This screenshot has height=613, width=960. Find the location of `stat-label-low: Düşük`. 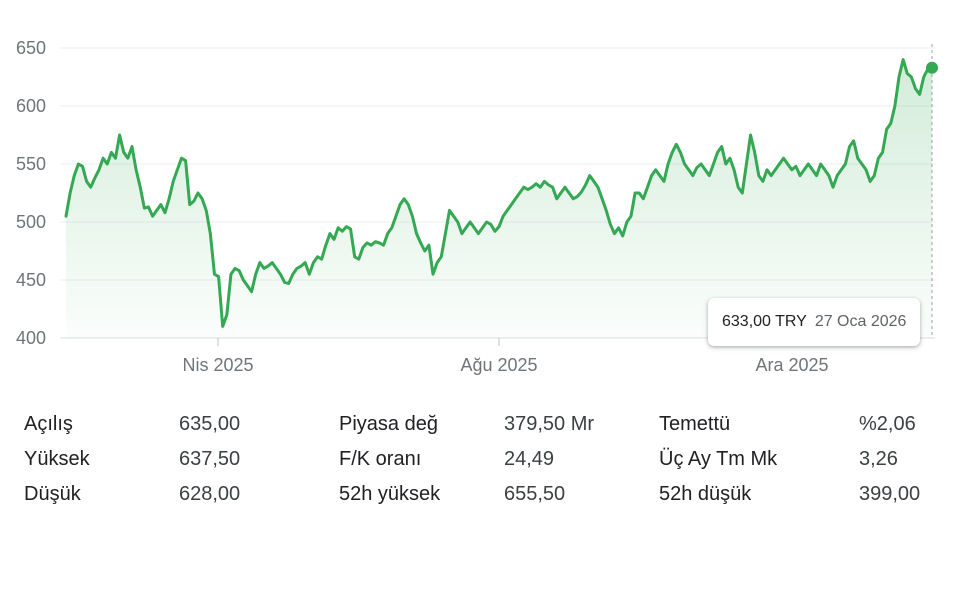

stat-label-low: Düşük is located at coordinates (52, 494).